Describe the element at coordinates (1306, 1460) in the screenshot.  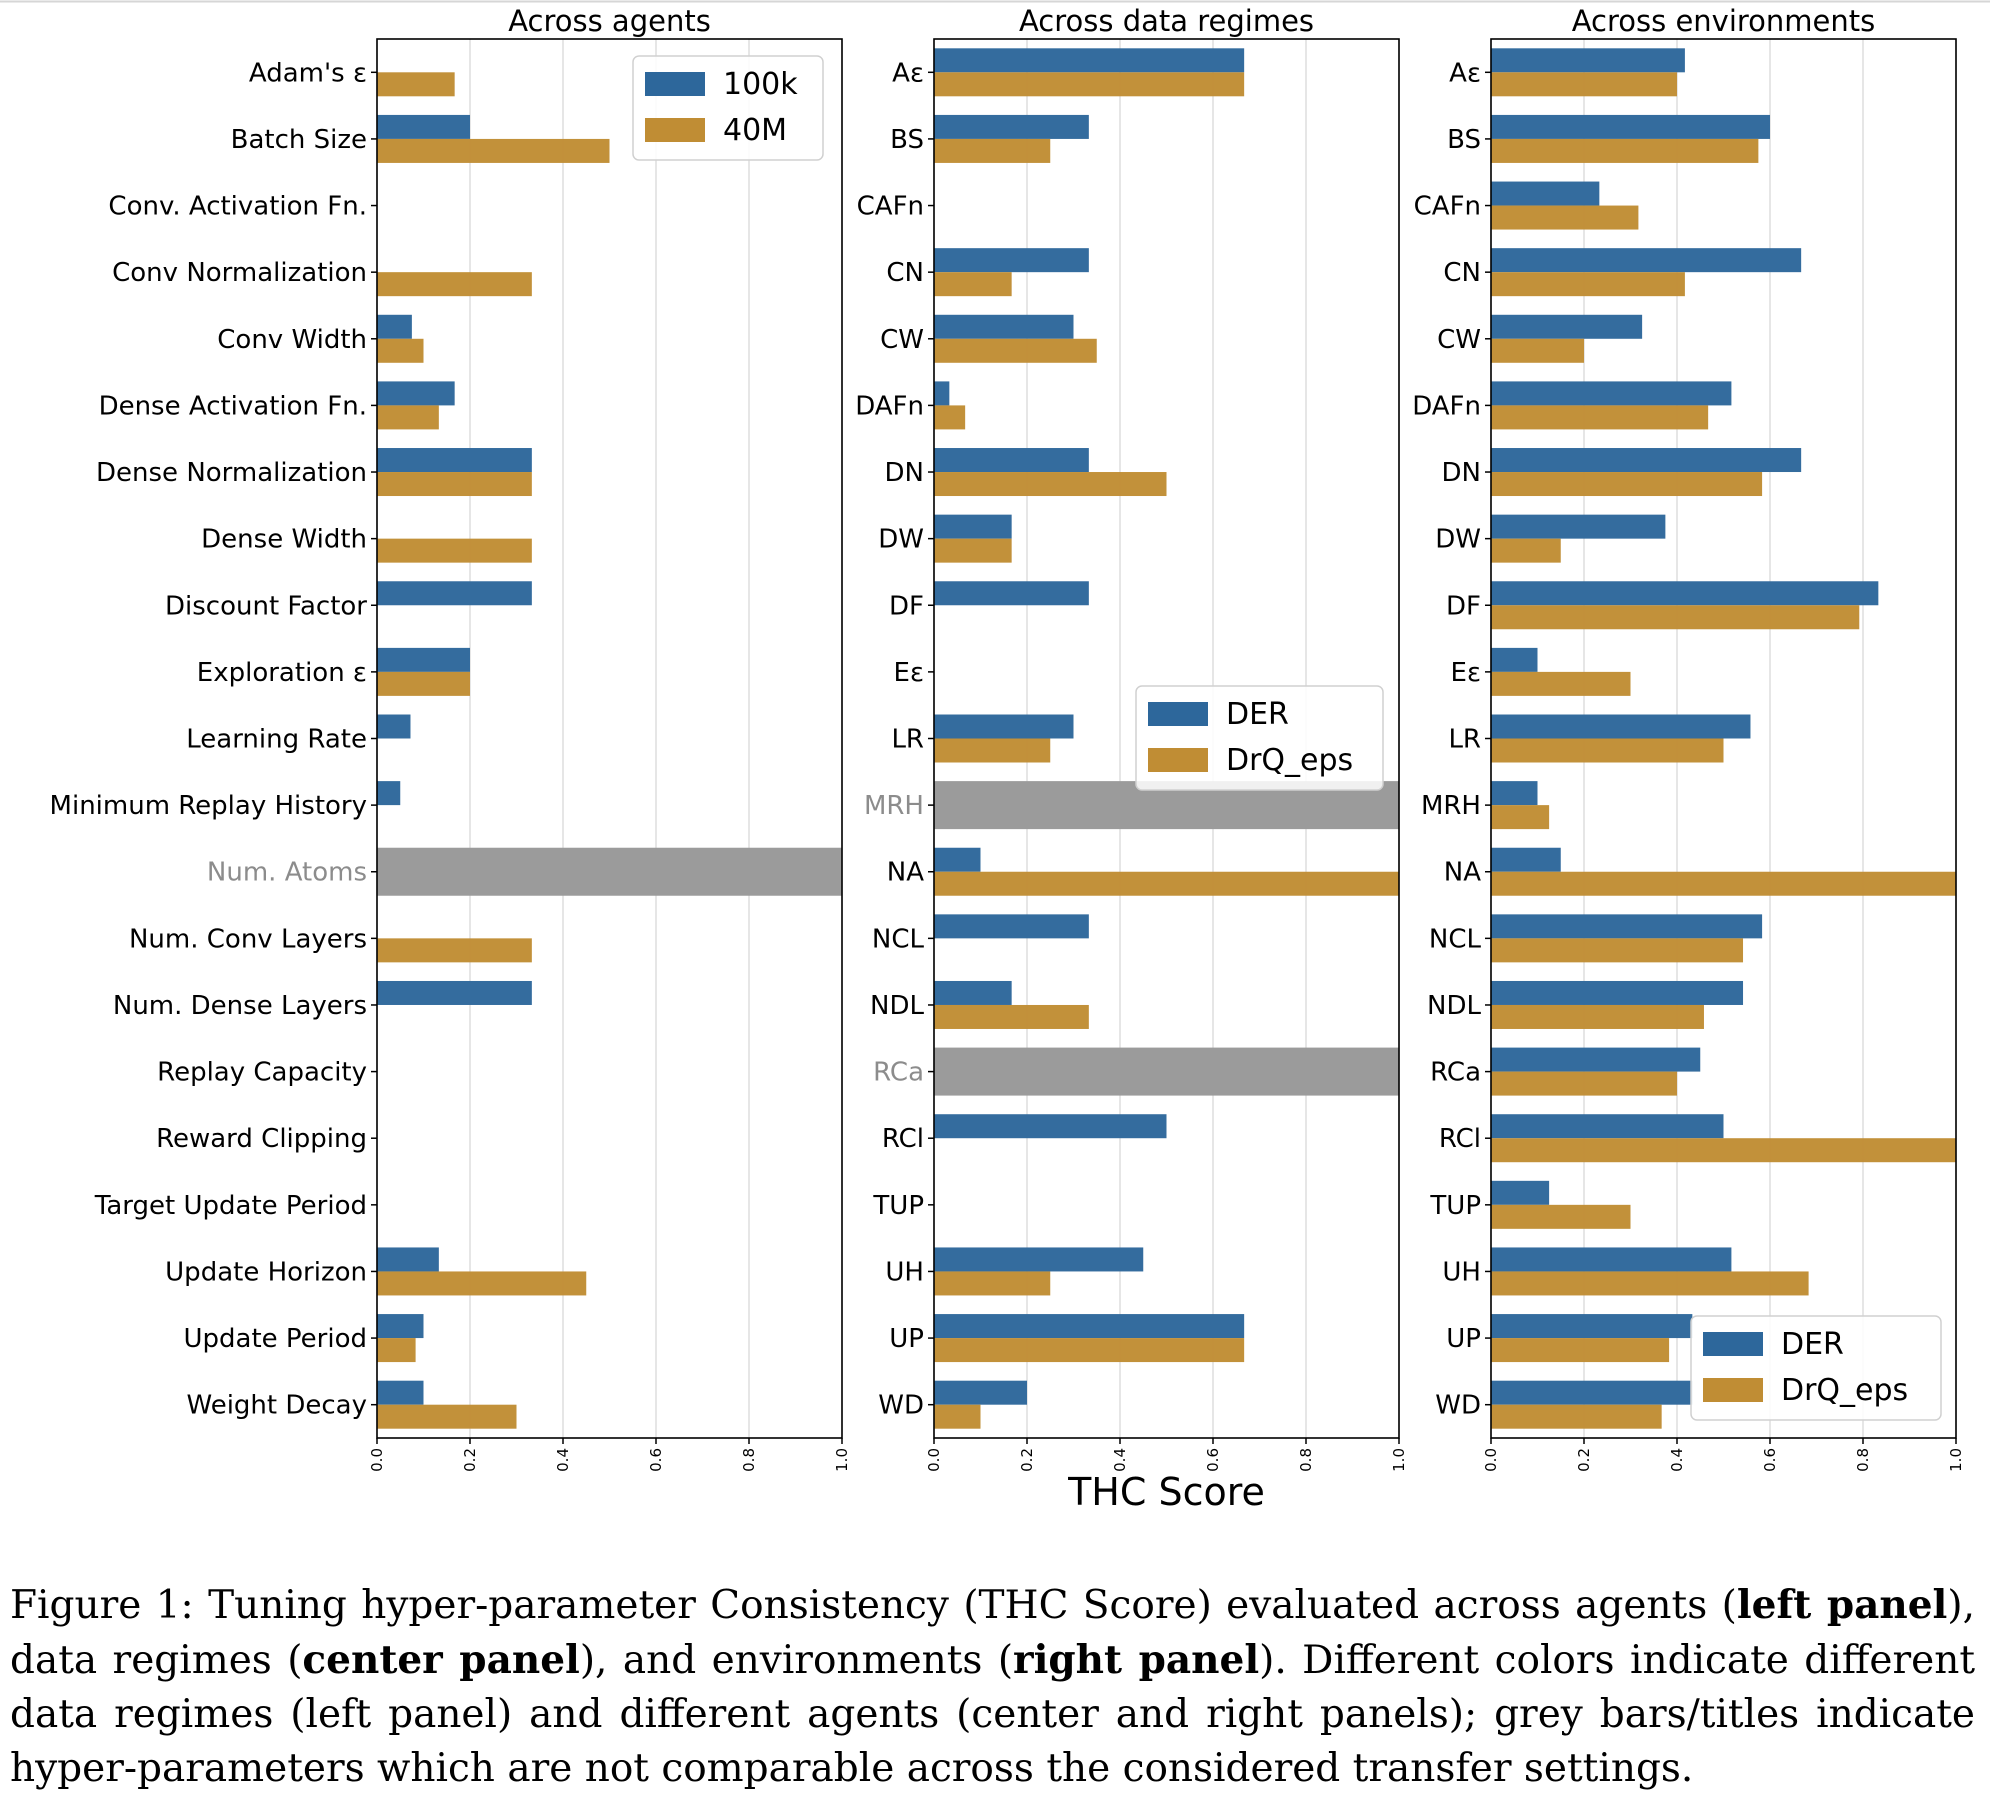
I see `x-tick-label: 0.8` at that location.